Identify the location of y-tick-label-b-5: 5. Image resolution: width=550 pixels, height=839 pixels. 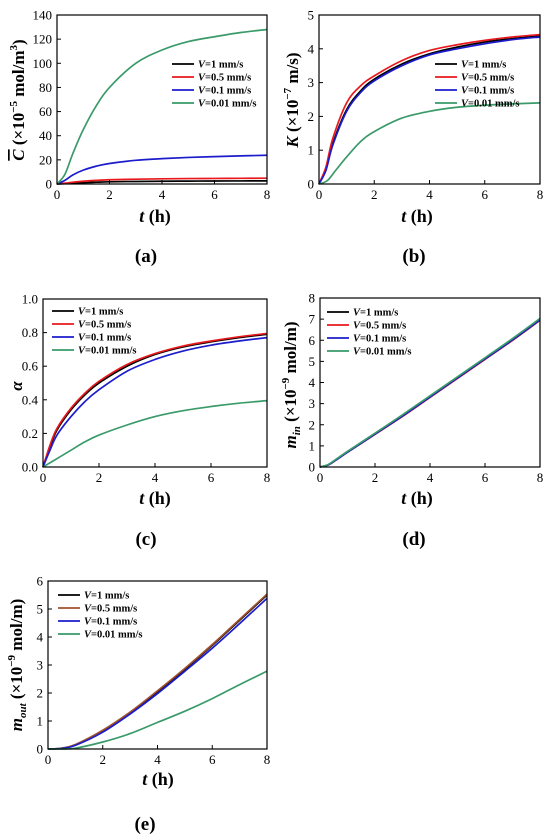
(311, 15).